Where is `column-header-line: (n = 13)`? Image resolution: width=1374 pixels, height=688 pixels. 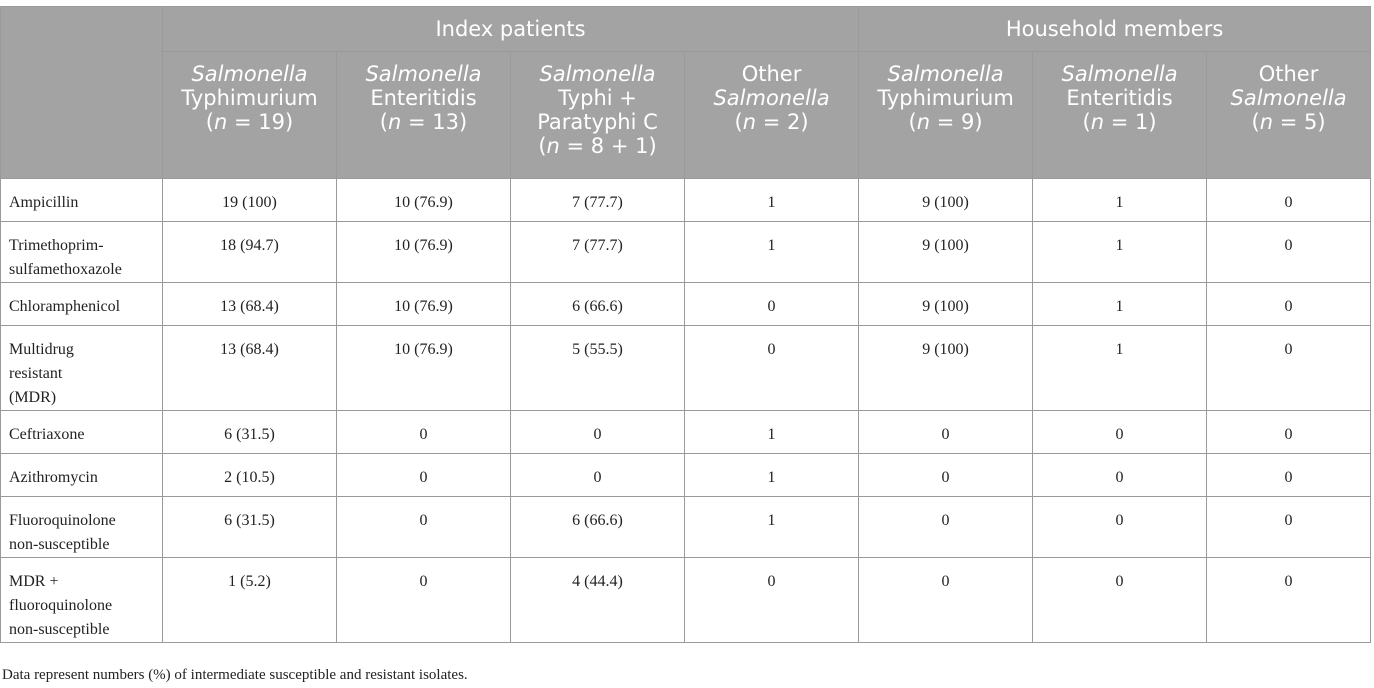
column-header-line: (n = 13) is located at coordinates (423, 122).